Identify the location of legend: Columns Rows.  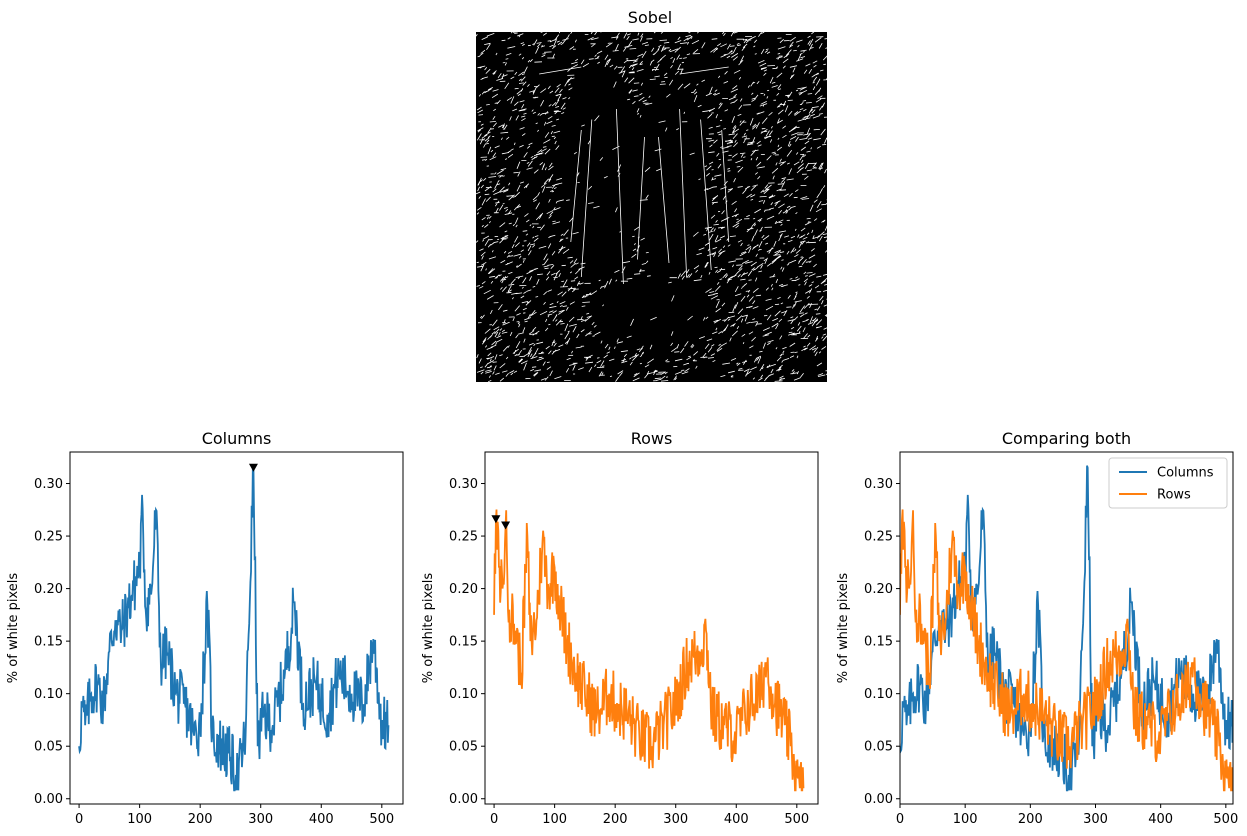
(1168, 483).